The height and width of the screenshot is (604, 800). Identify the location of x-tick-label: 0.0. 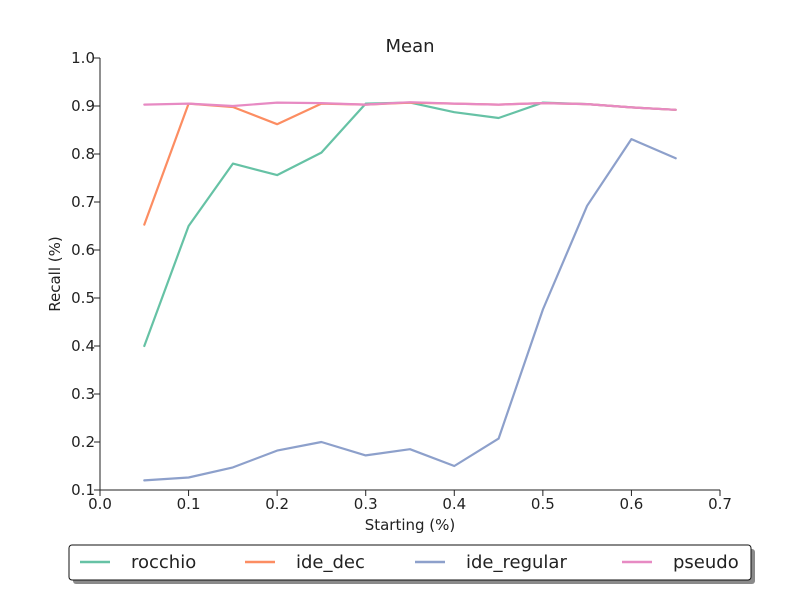
(100, 504).